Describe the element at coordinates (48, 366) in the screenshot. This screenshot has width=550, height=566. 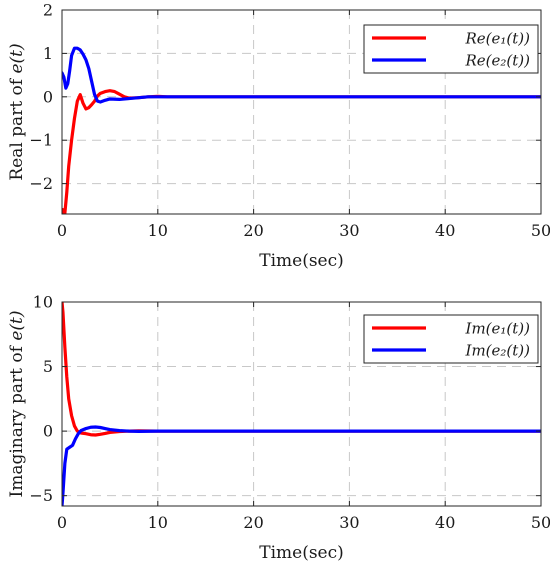
I see `imag-y-tick-label-2: 5` at that location.